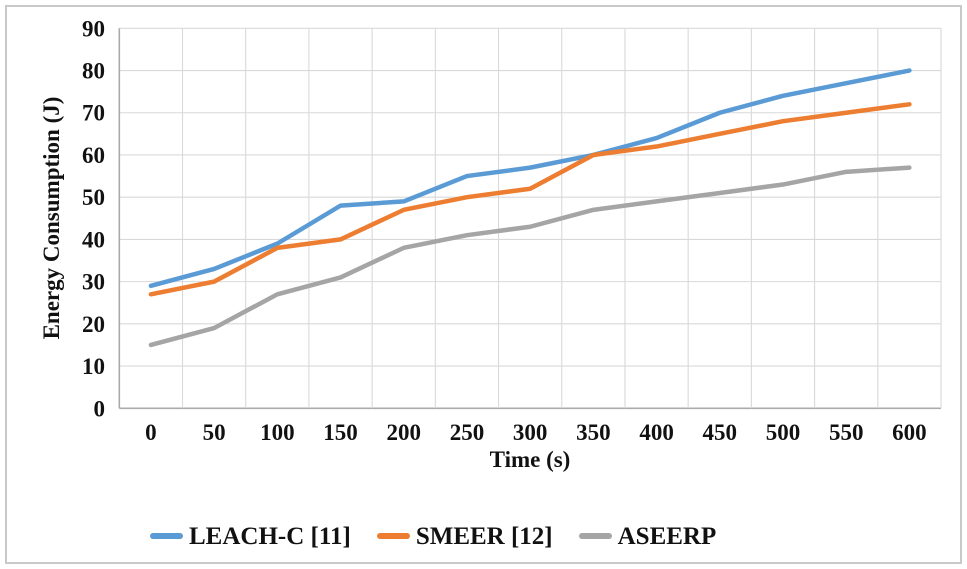  Describe the element at coordinates (93, 155) in the screenshot. I see `y-tick-label-60: 60` at that location.